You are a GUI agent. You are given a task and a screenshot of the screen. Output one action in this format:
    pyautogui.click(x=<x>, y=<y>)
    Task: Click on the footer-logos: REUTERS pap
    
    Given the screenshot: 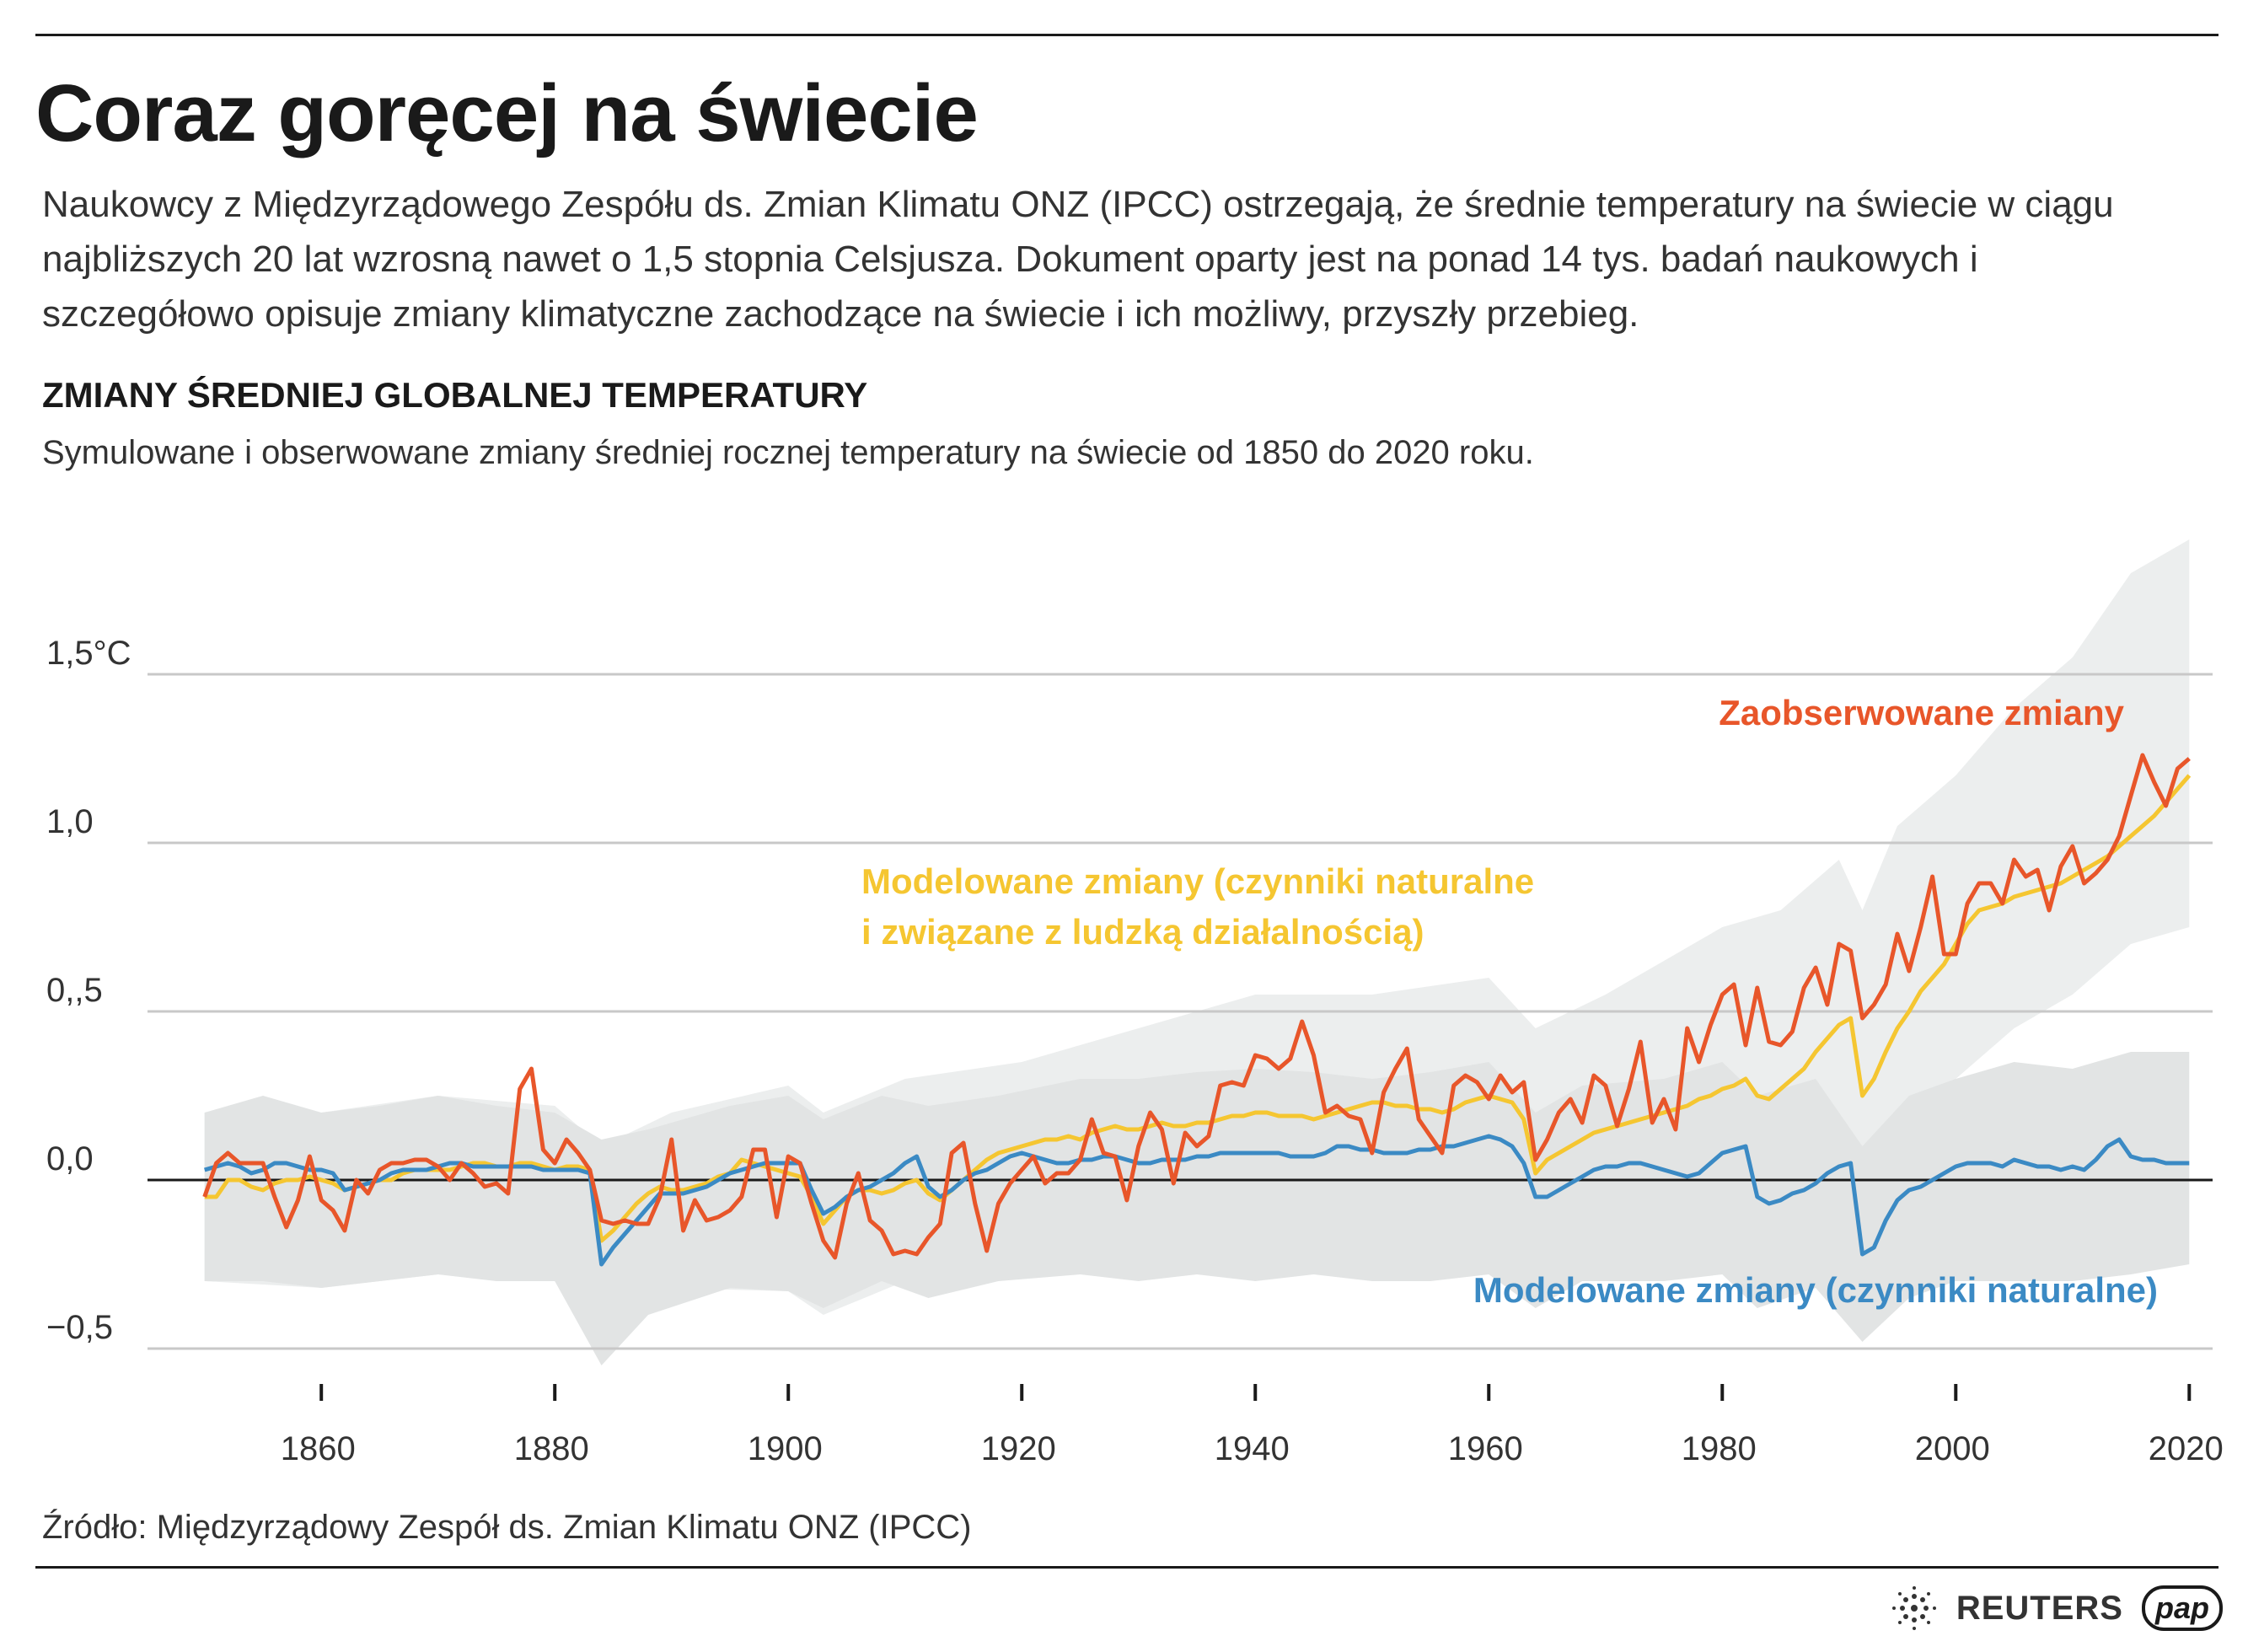 What is the action you would take?
    pyautogui.click(x=2057, y=1608)
    